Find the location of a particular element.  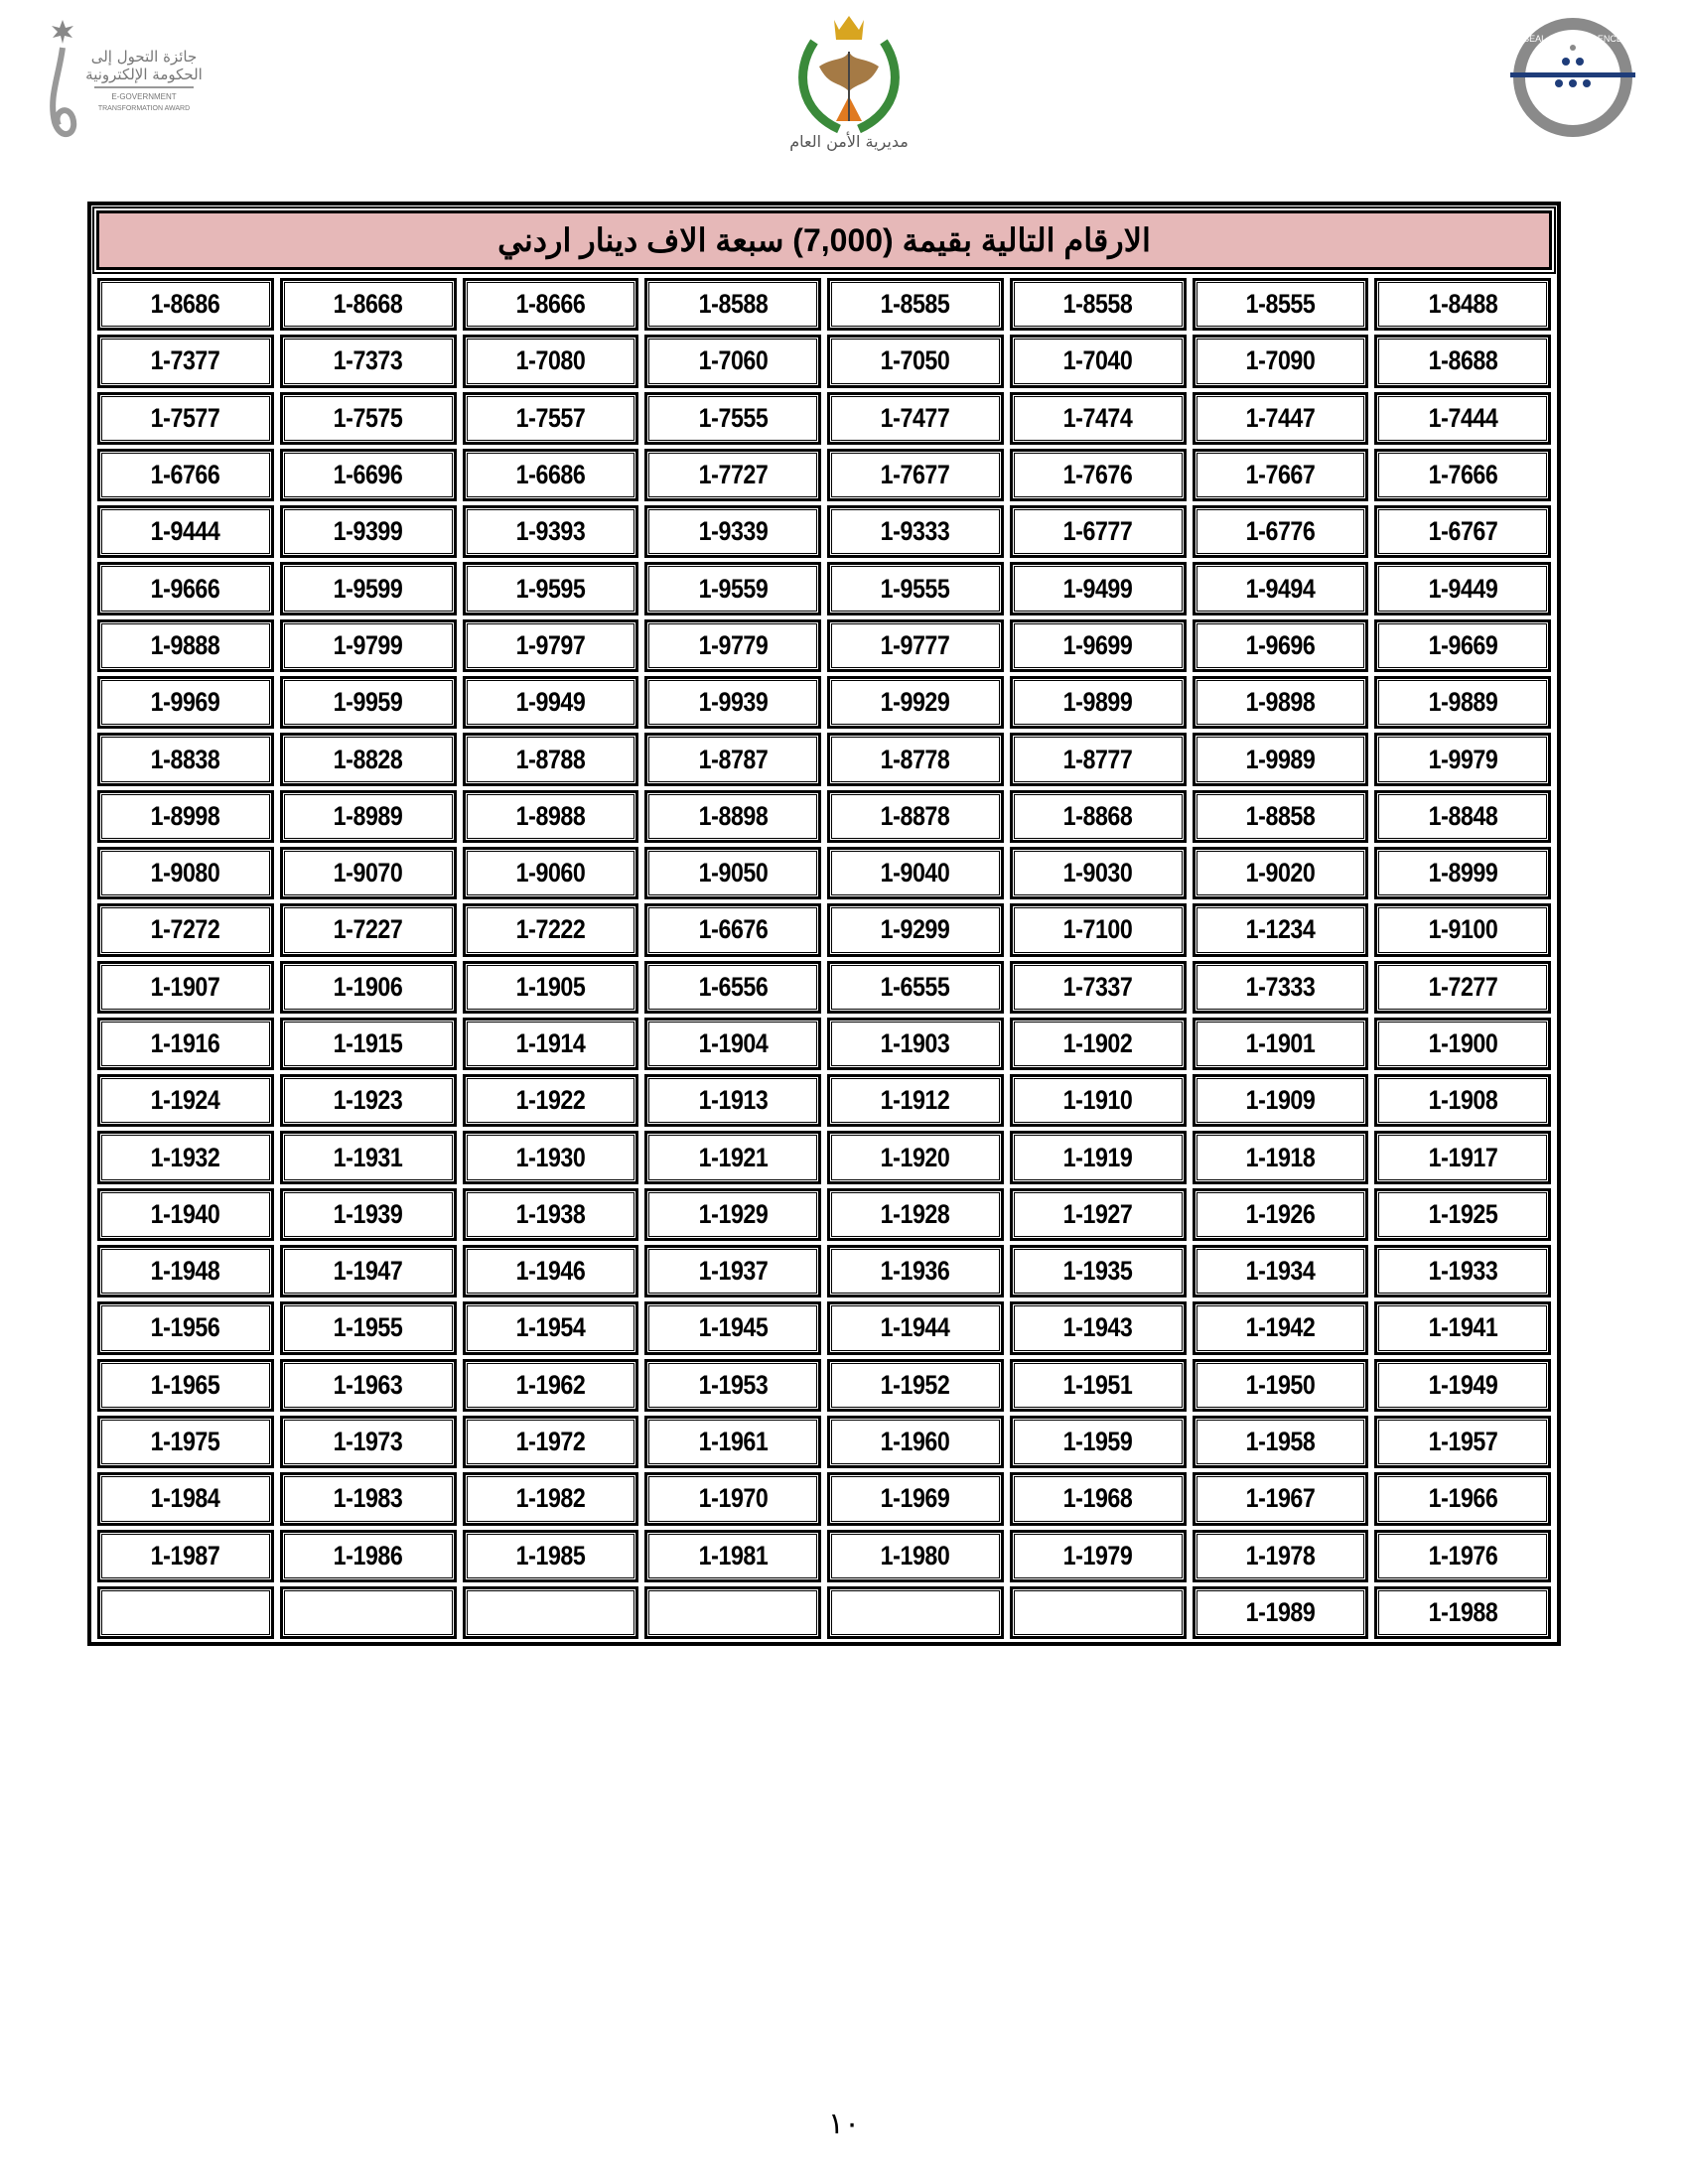

plate-number: 1-1973 is located at coordinates (368, 1442).